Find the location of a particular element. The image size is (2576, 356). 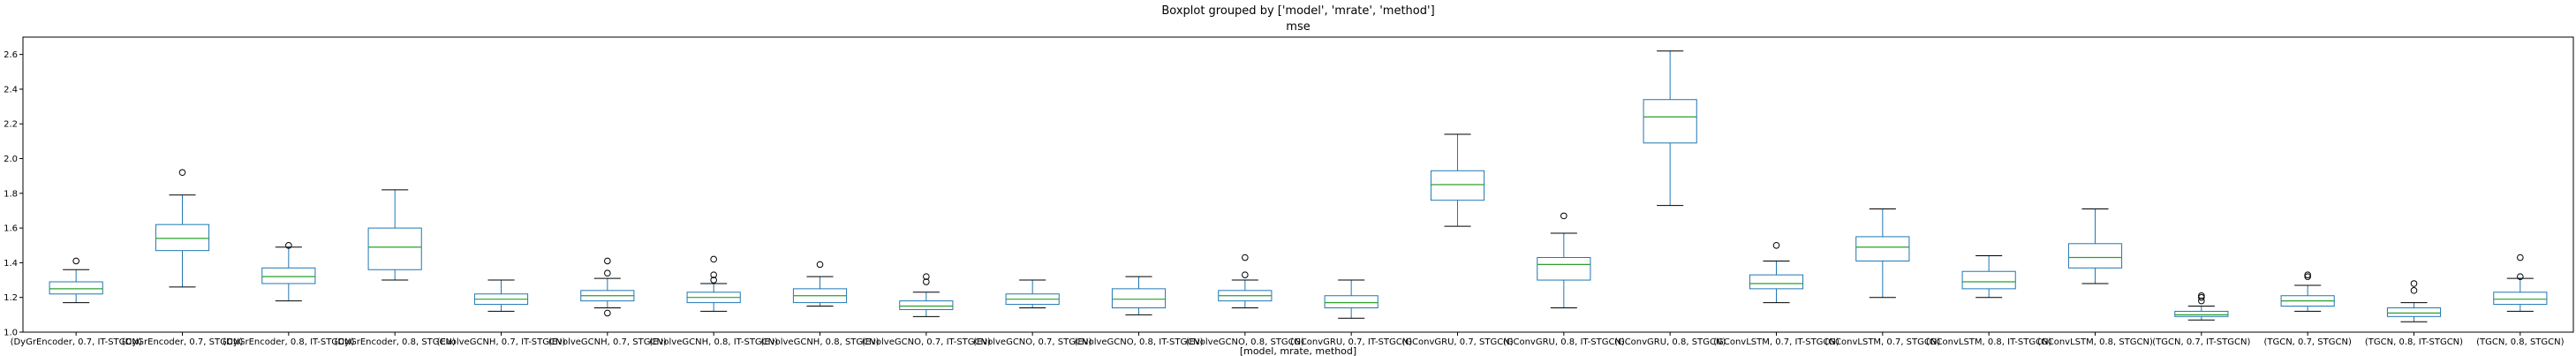

x-tick-label: (EvolveGCNO, 0.7, STGCN) is located at coordinates (1032, 342).